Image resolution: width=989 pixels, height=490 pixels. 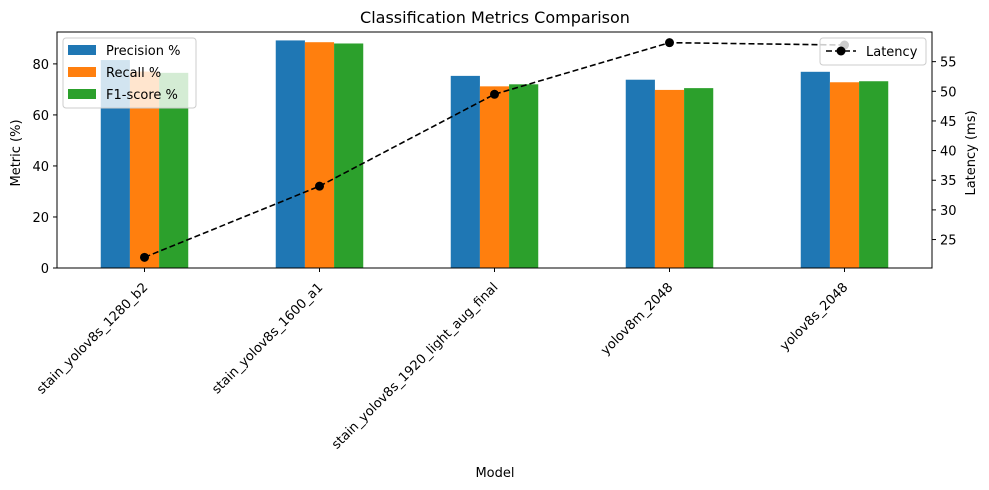 What do you see at coordinates (16, 152) in the screenshot?
I see `y-axis-label-left: Metric (%)` at bounding box center [16, 152].